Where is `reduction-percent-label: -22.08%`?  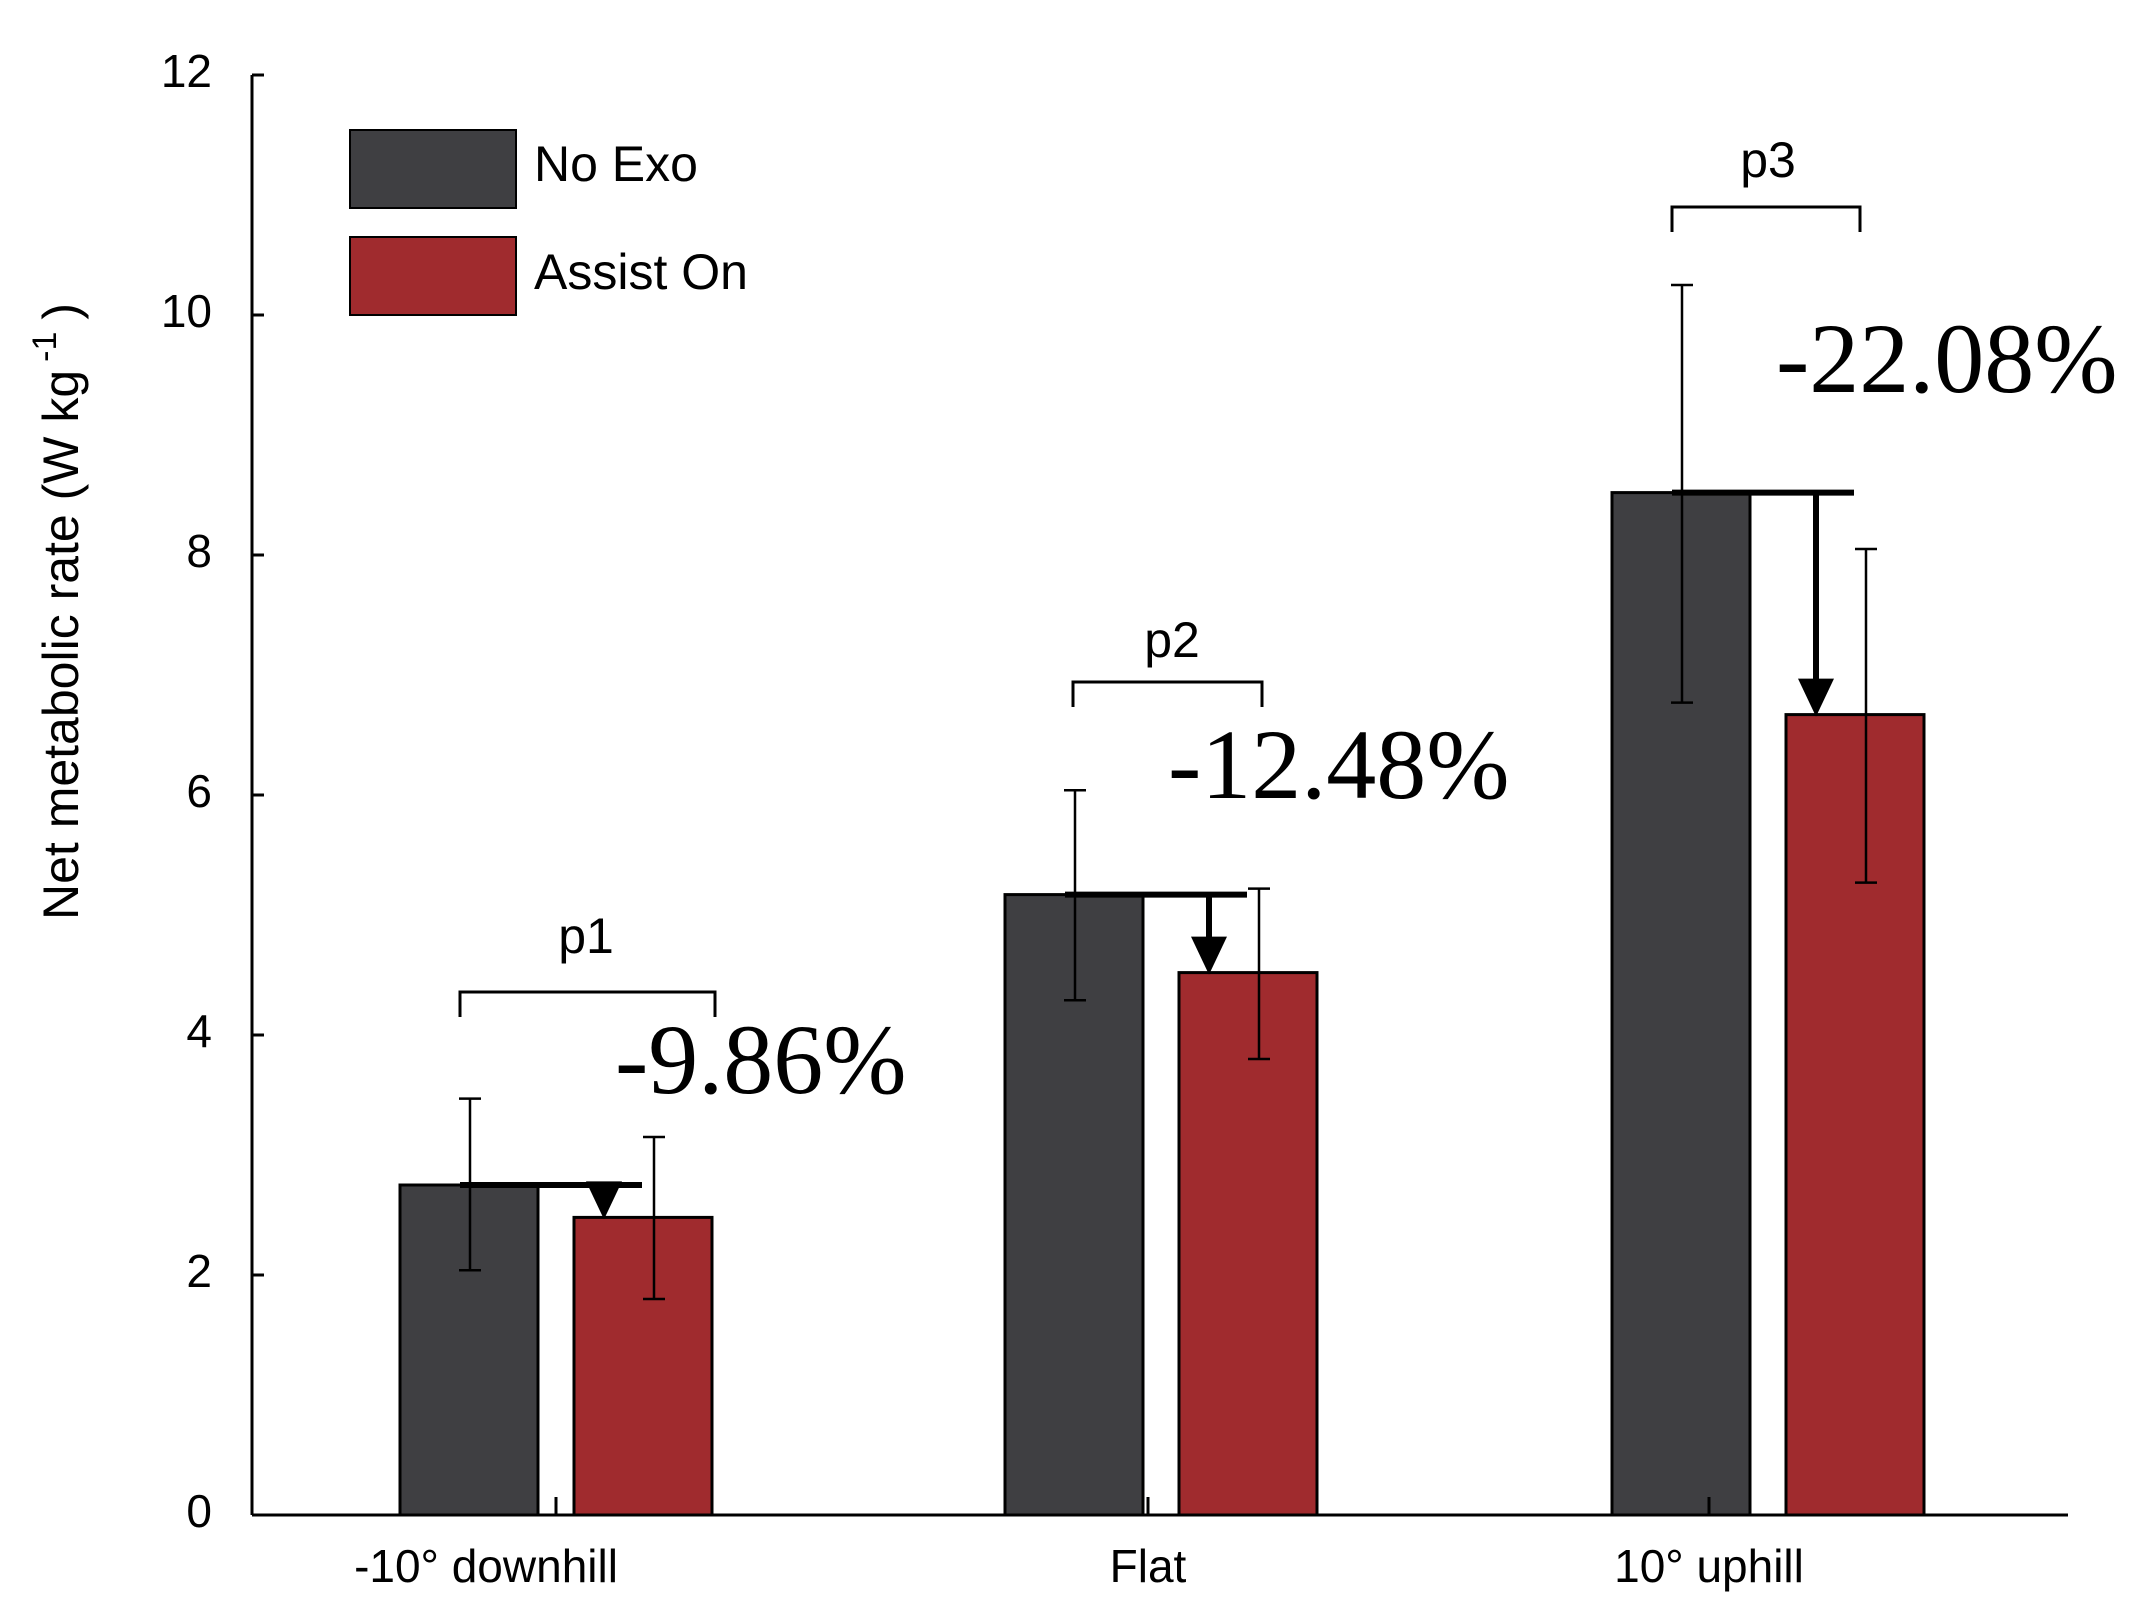 reduction-percent-label: -22.08% is located at coordinates (1947, 358).